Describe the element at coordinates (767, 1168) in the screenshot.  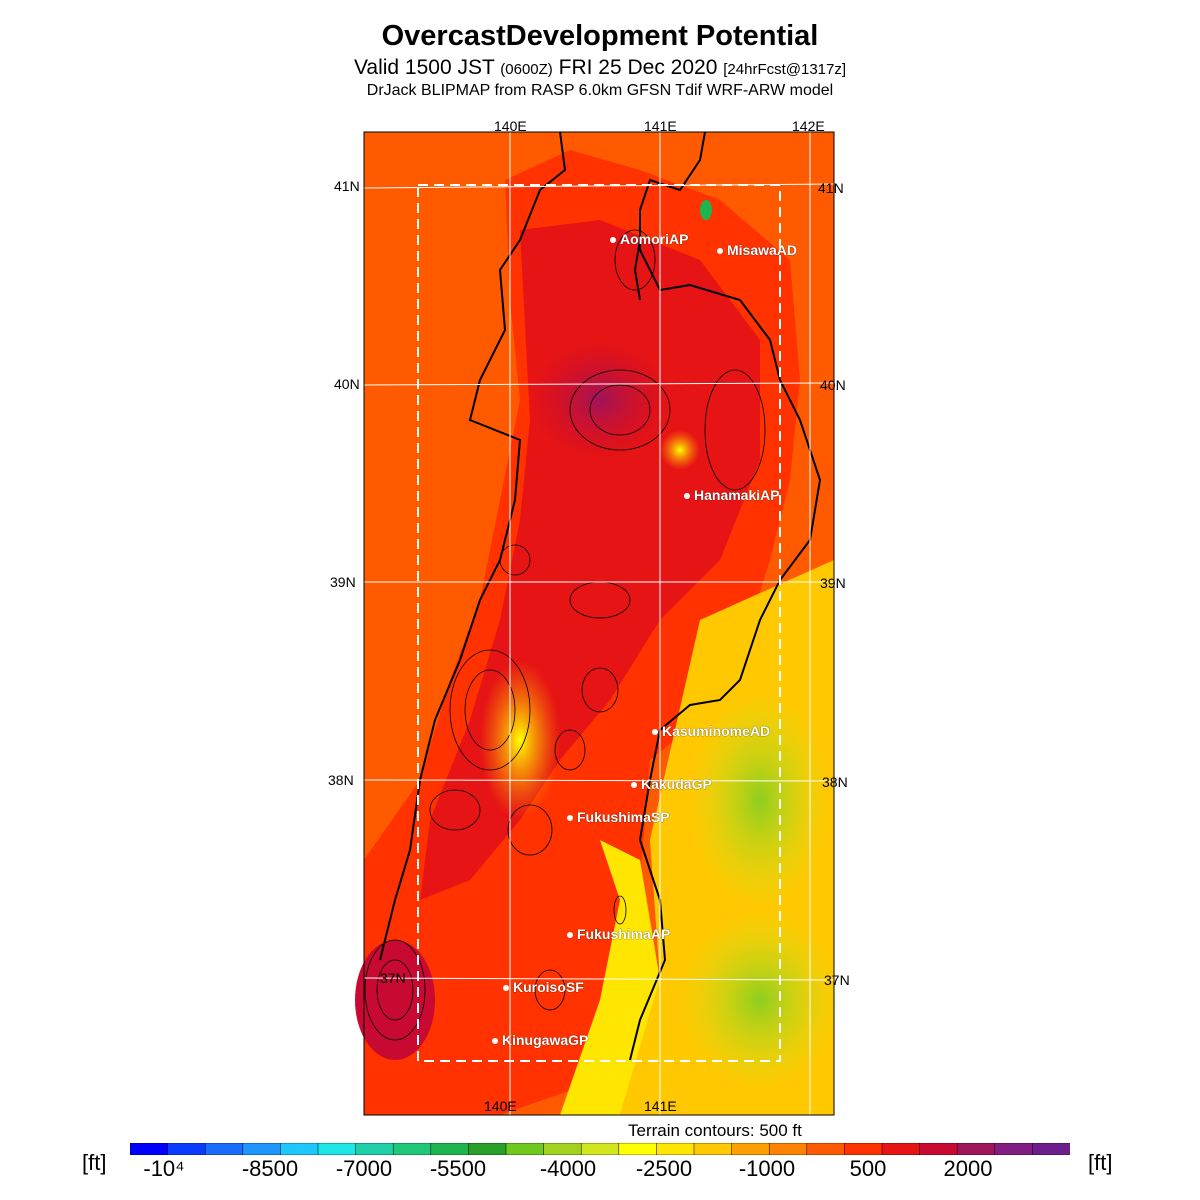
I see `colorbar-tick-label: -1000` at that location.